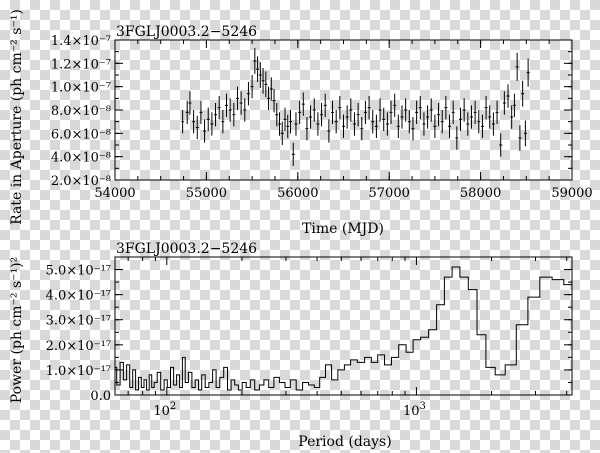 The image size is (600, 453). I want to click on light-curve-y-tick-label: 1.4×10⁻⁷, so click(81, 41).